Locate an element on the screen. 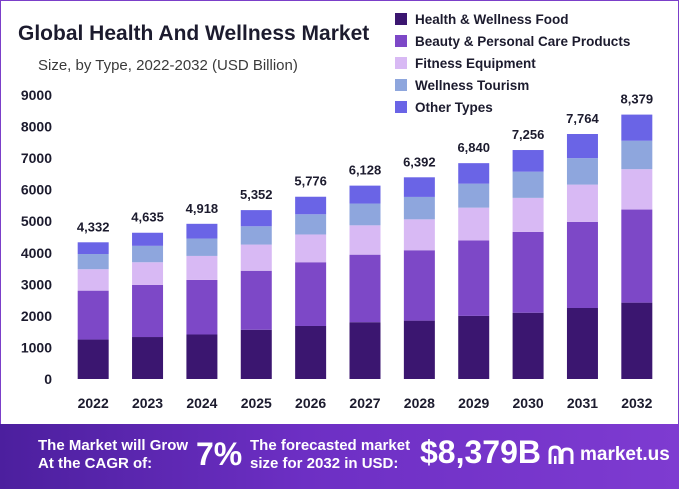 The image size is (679, 489). bar-total-label: 6,128 is located at coordinates (365, 170).